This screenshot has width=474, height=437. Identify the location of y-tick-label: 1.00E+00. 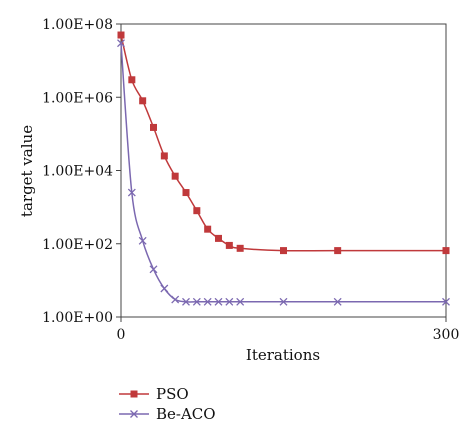
(77, 318).